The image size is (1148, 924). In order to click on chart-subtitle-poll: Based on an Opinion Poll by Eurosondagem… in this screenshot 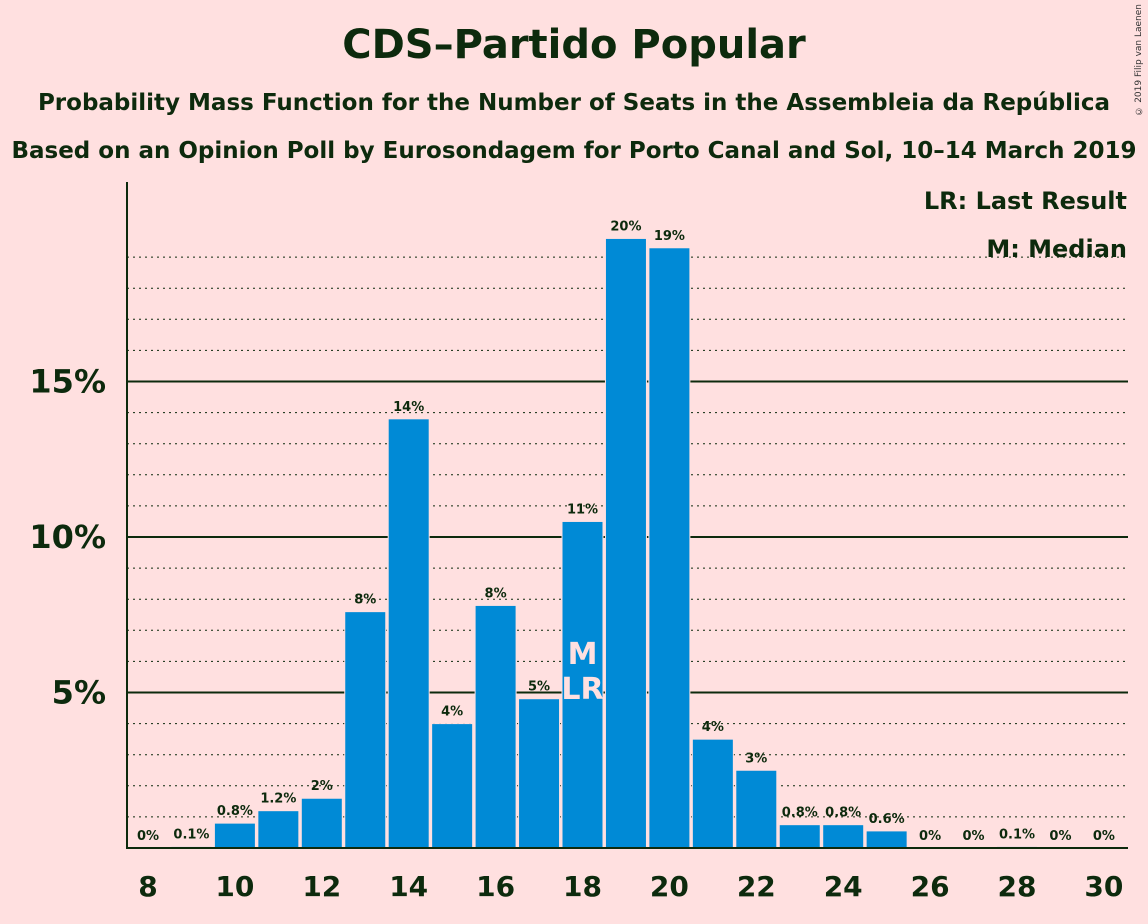, I will do `click(574, 151)`.